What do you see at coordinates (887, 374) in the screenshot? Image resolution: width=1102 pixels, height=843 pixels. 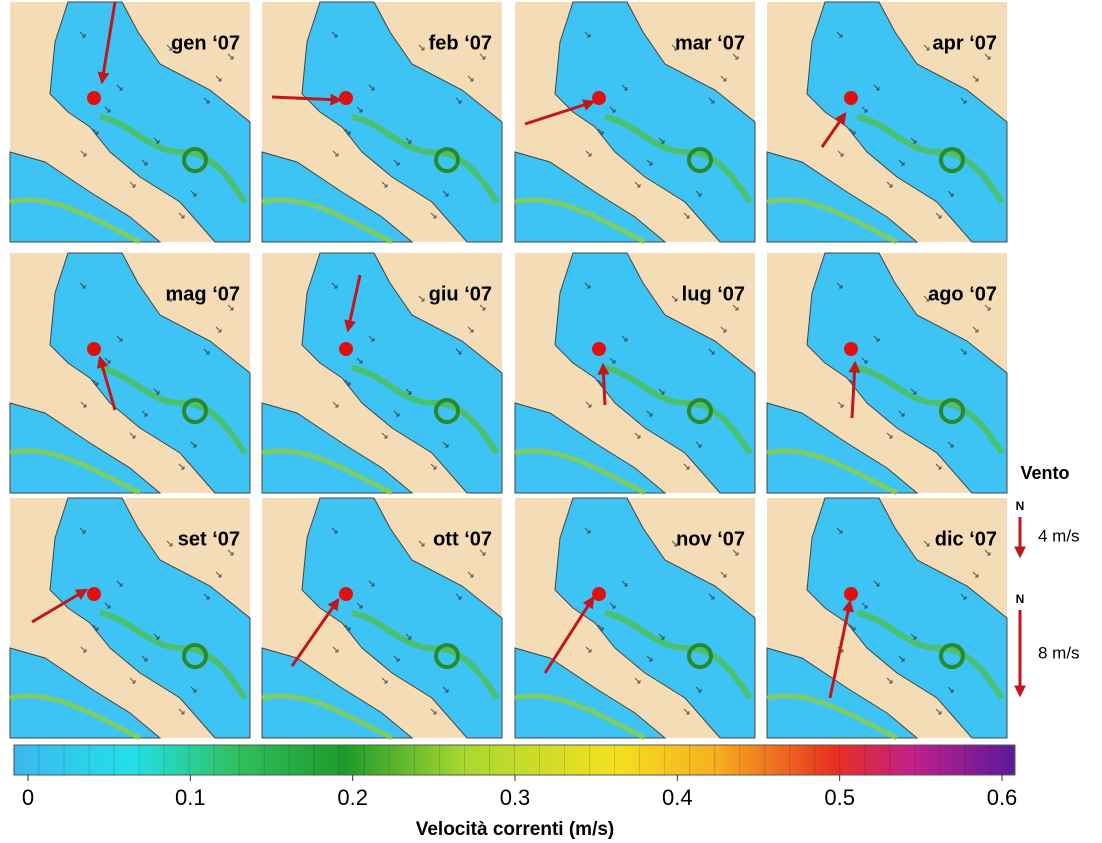 I see `map-panel: ago ‘07` at bounding box center [887, 374].